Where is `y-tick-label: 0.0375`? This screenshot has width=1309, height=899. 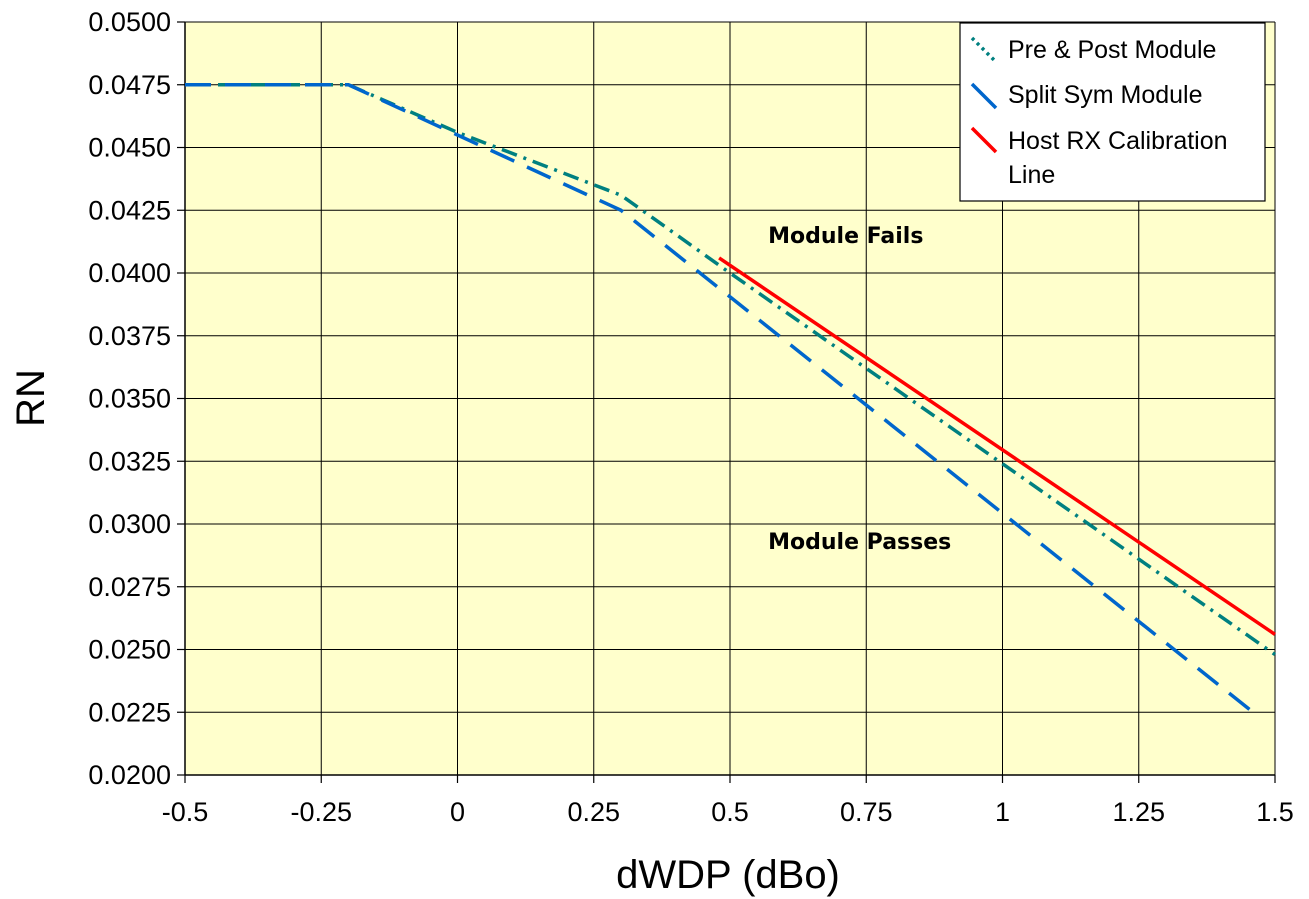
y-tick-label: 0.0375 is located at coordinates (129, 336).